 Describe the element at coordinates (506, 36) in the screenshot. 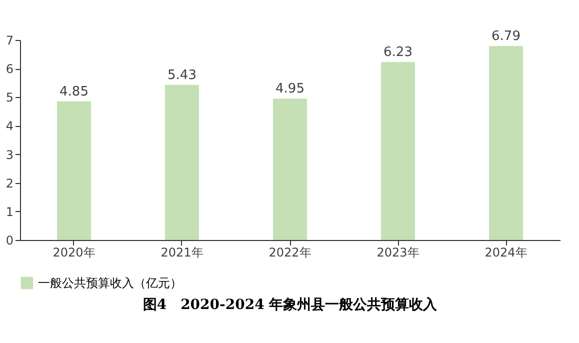

I see `data-label: 6.79` at that location.